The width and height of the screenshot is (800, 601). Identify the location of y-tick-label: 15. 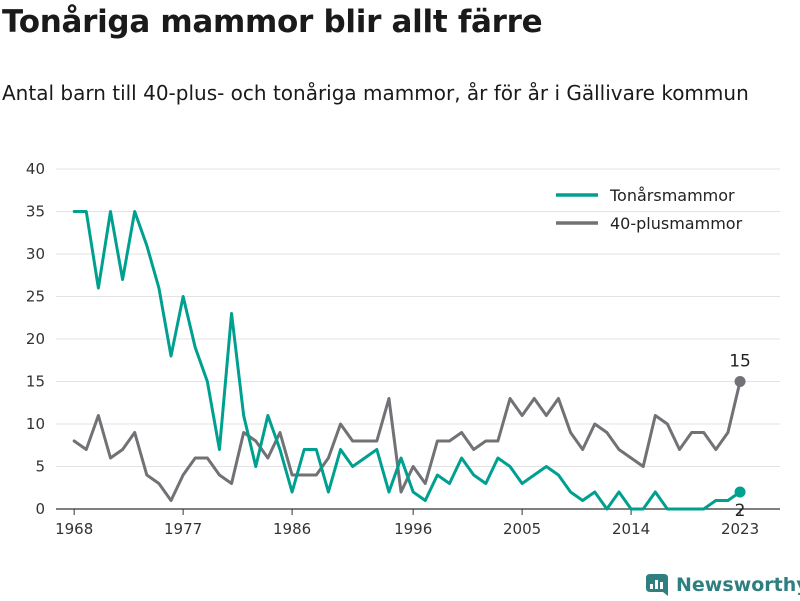
(35, 382).